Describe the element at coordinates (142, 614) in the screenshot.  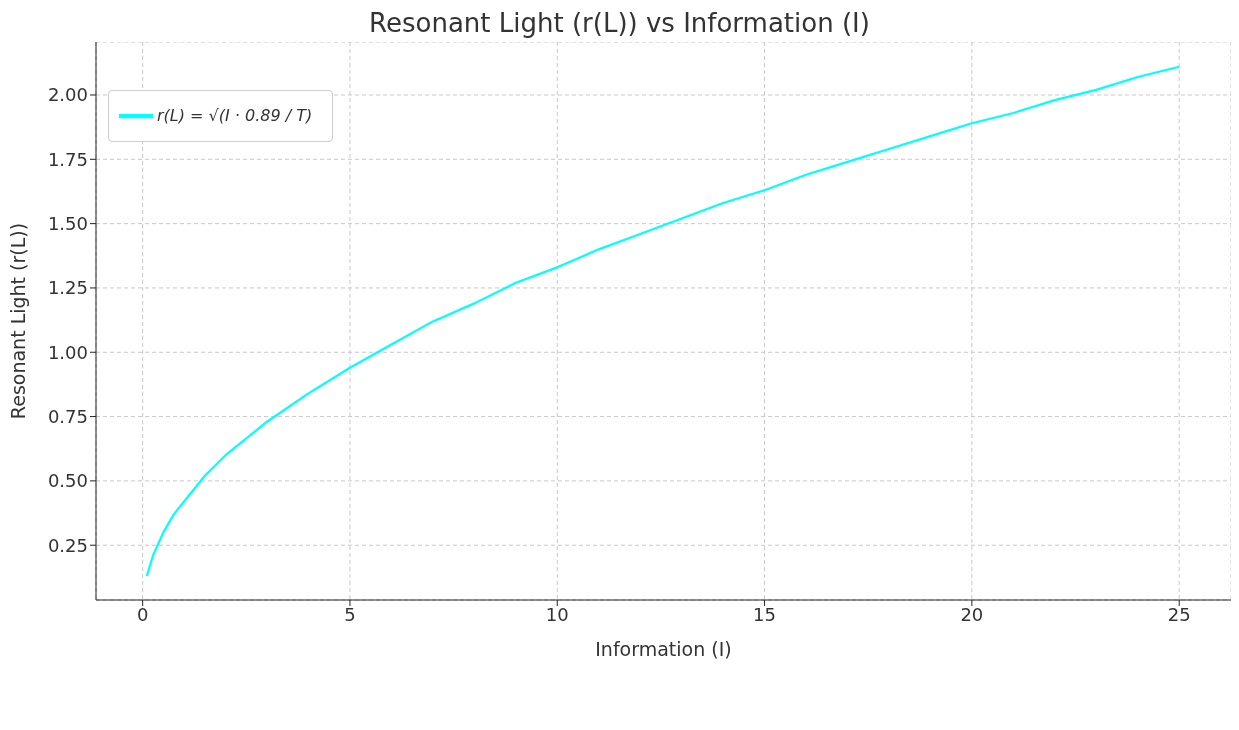
I see `x-tick-label: 0` at that location.